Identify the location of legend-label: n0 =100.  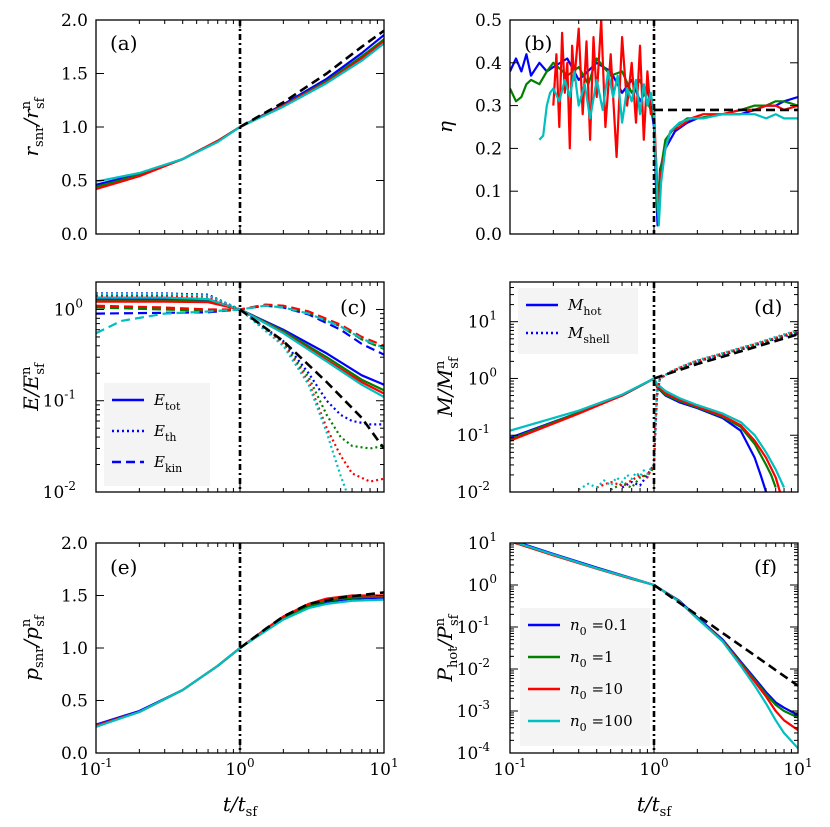
(601, 723).